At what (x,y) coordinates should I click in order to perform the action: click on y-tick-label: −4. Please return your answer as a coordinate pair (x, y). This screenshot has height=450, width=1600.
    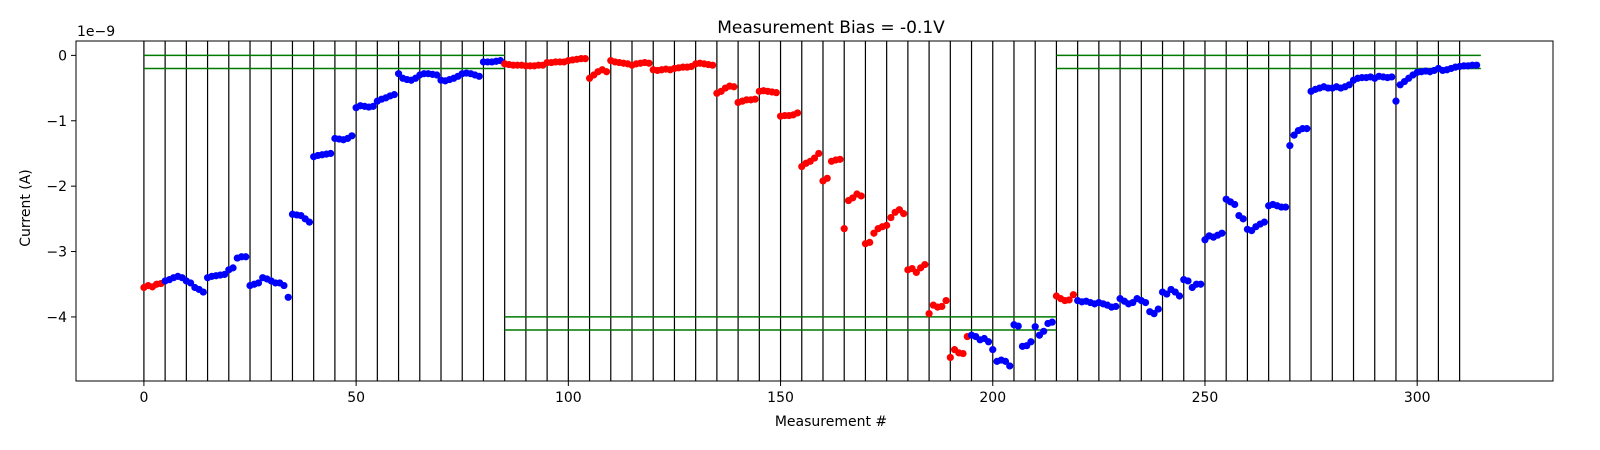
    Looking at the image, I should click on (56, 318).